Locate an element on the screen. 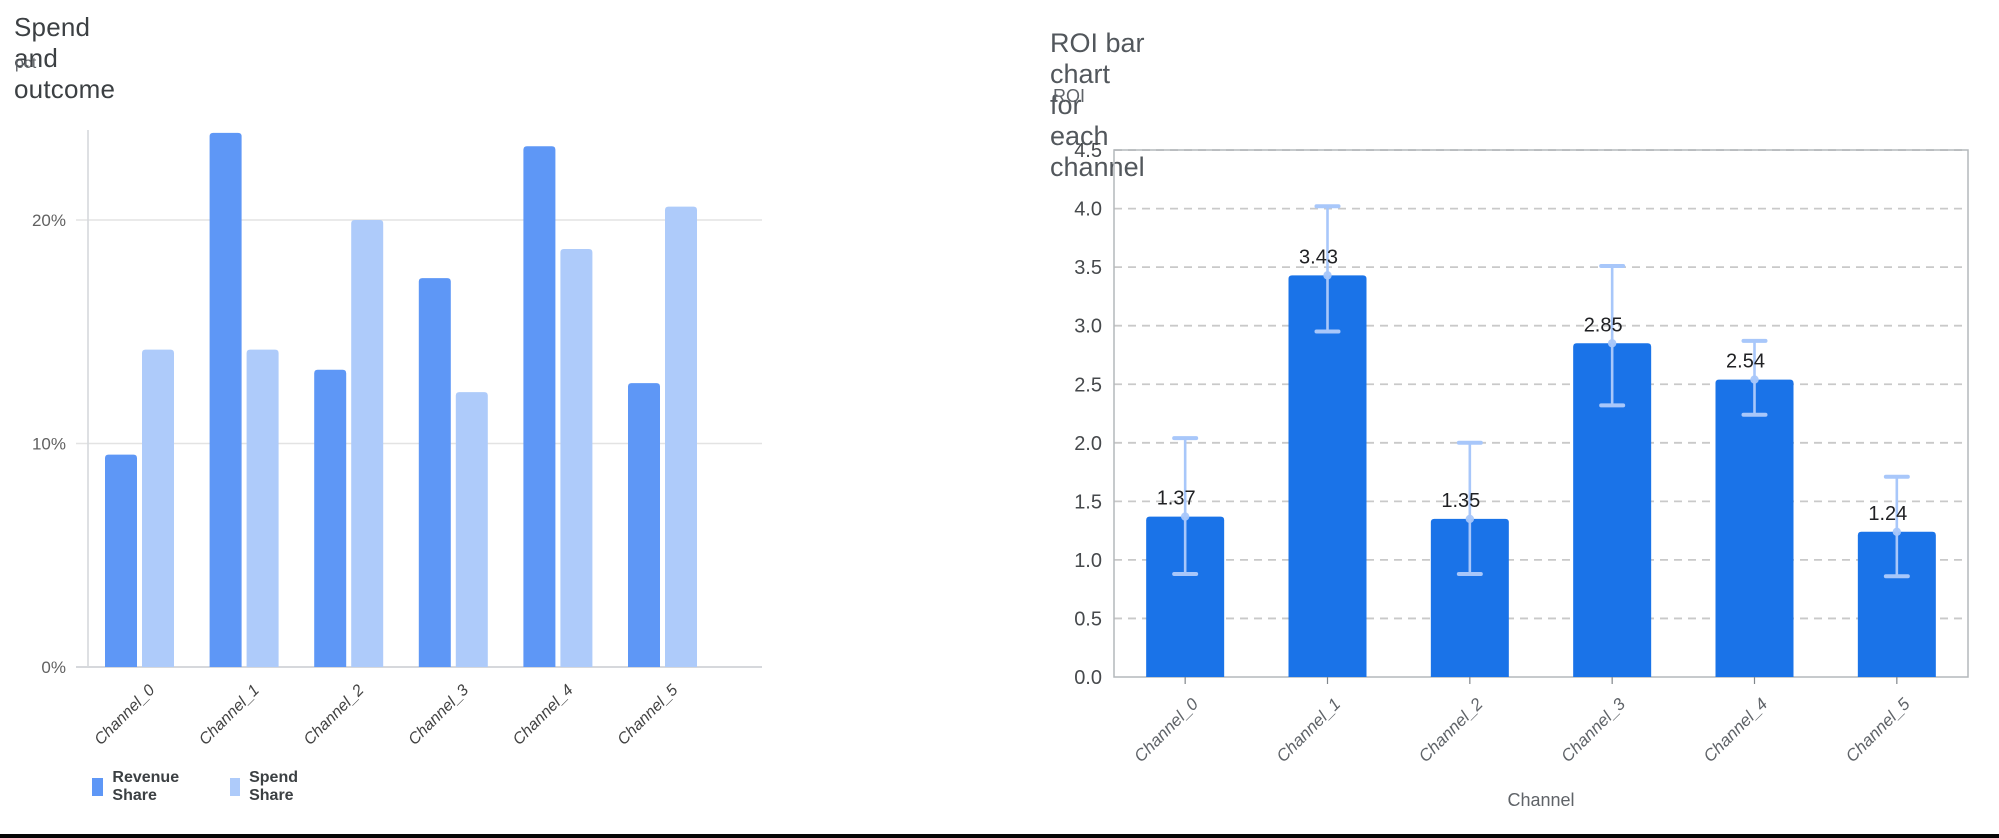 This screenshot has width=1999, height=838. value-label-channel-0: 1.37 is located at coordinates (1176, 499).